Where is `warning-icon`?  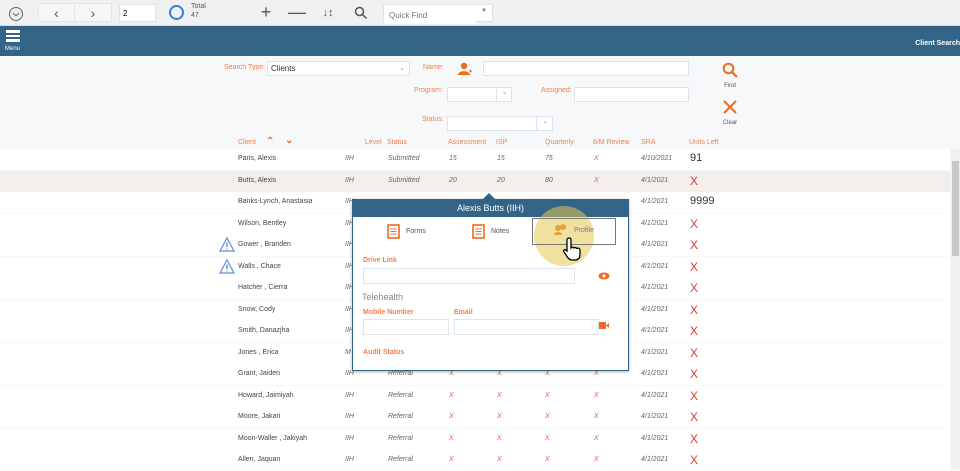 warning-icon is located at coordinates (227, 245).